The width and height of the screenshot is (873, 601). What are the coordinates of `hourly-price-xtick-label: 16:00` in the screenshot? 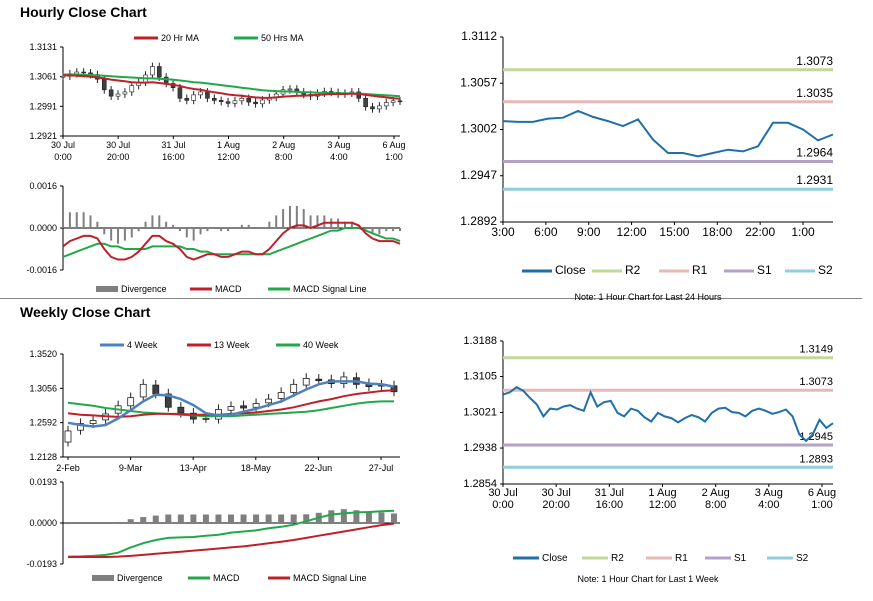 It's located at (173, 157).